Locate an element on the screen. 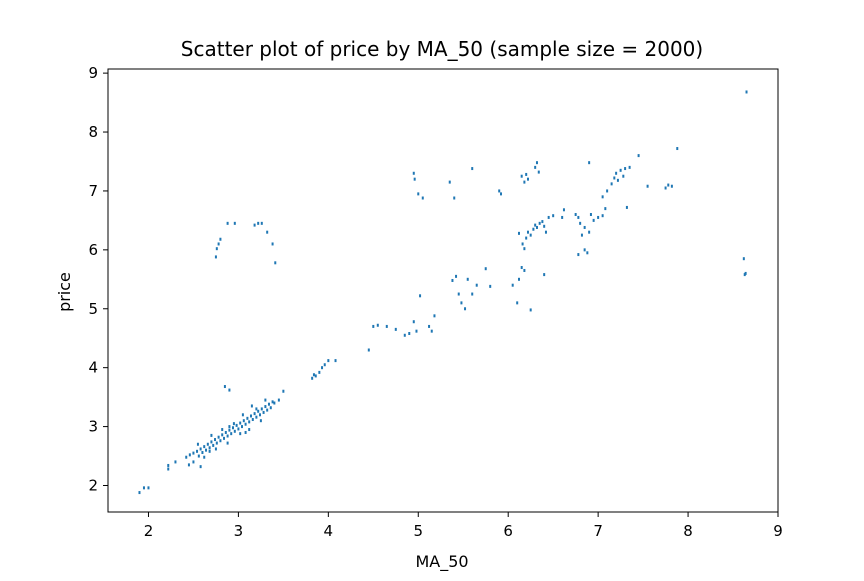  y-tick-label: 3 is located at coordinates (93, 427).